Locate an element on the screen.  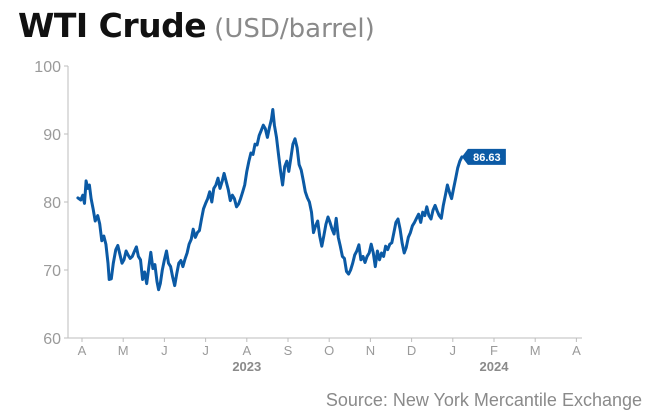
y-tick-label: 60 is located at coordinates (52, 339).